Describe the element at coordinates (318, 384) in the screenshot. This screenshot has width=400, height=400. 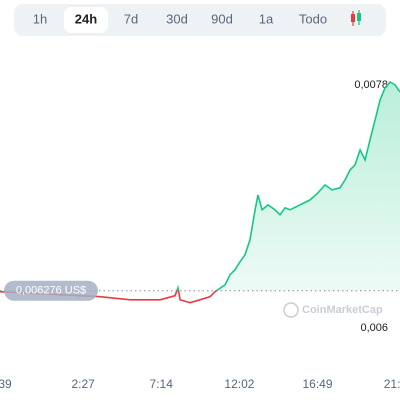
I see `x-tick-label: 16:49` at that location.